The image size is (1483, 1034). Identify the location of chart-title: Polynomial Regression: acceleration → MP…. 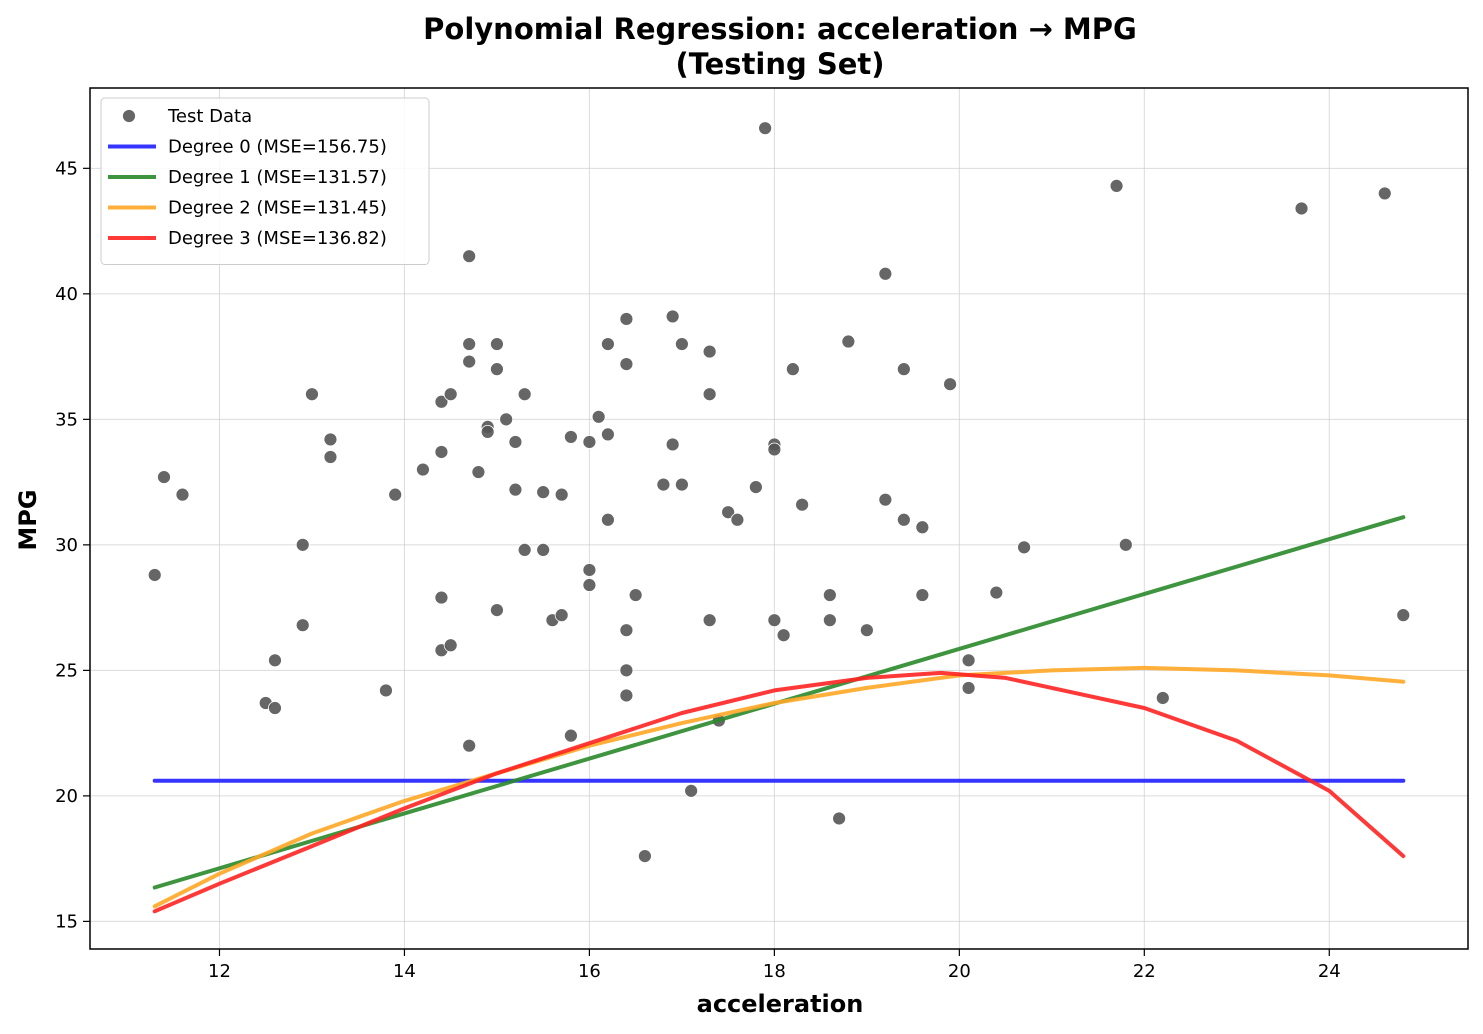
(780, 29).